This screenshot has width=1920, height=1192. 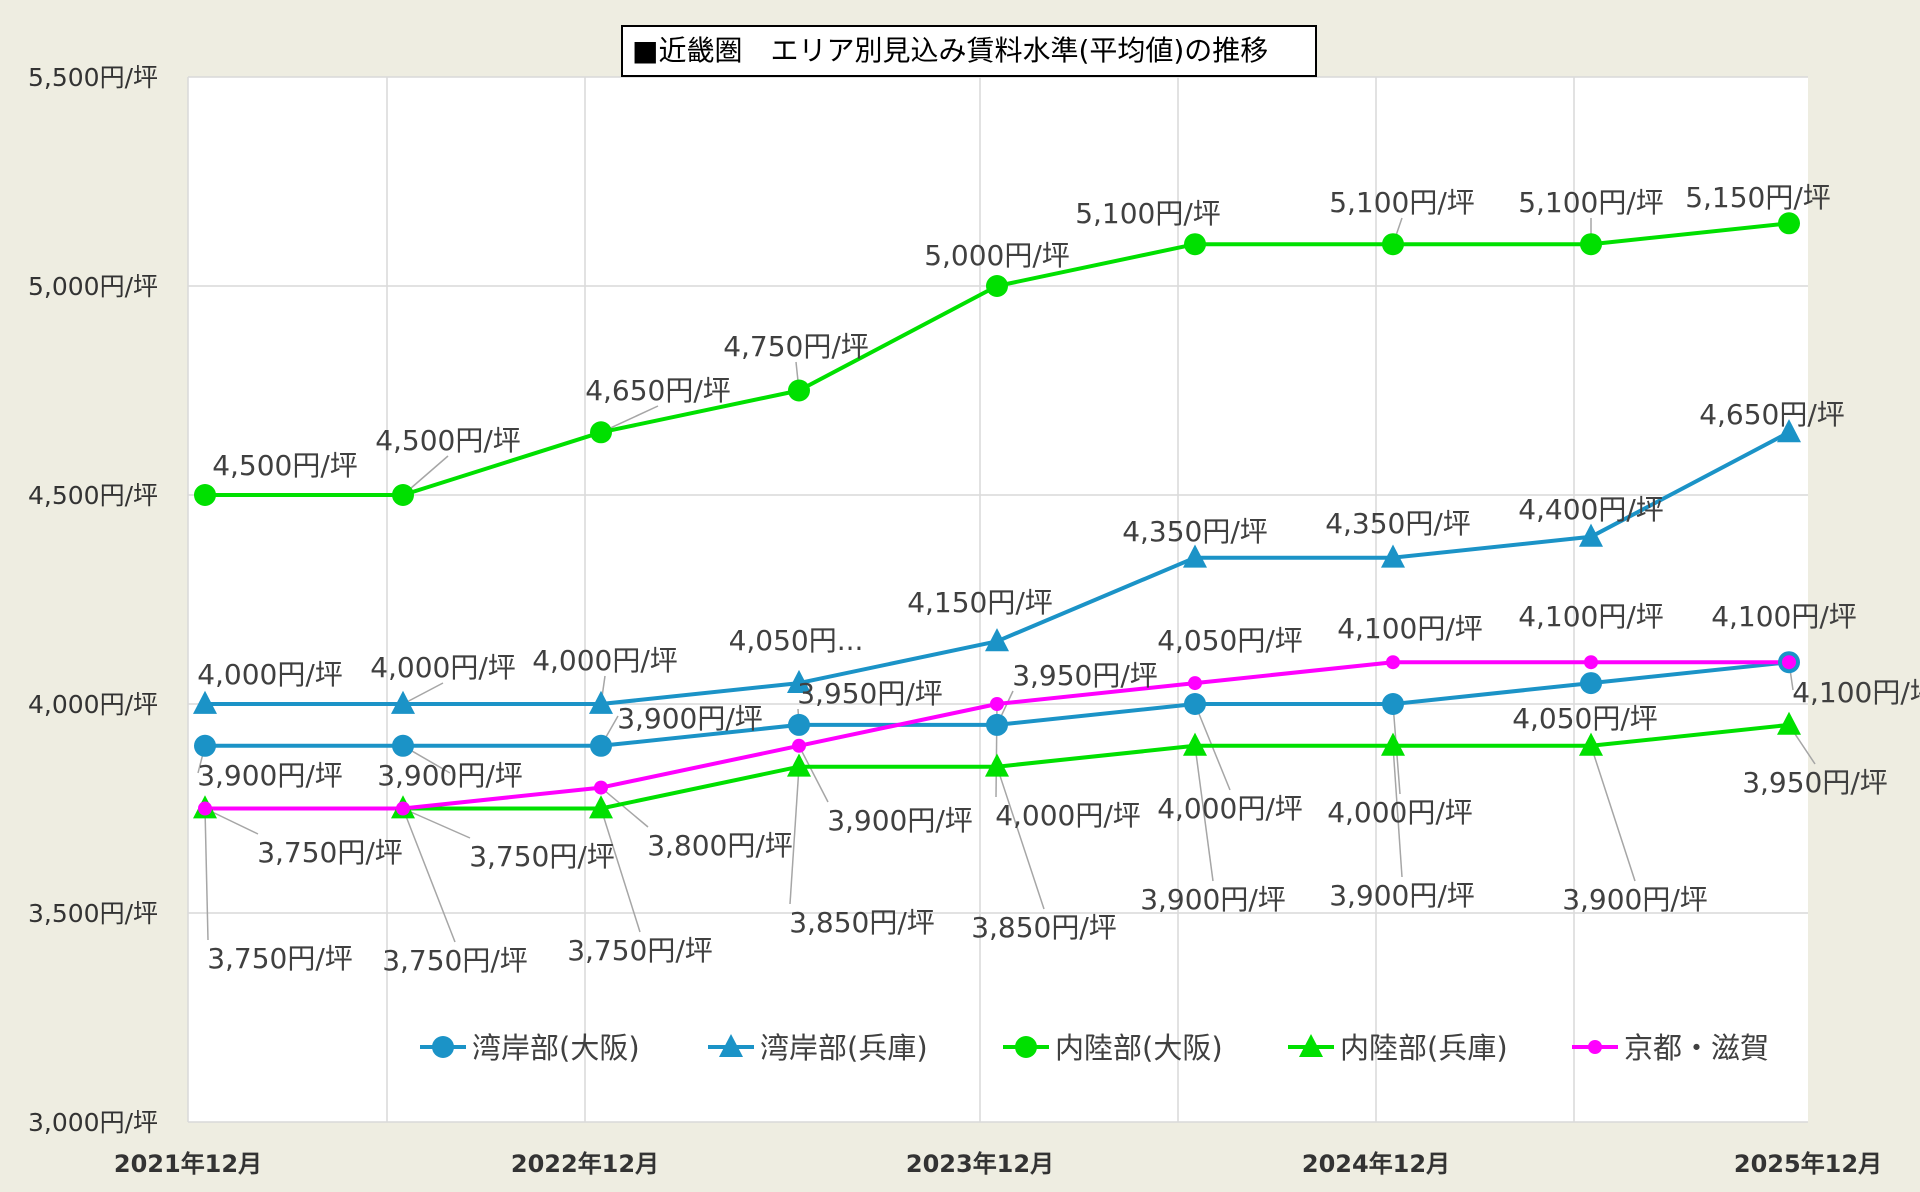 I want to click on y-tick-label: 5,500円/坪, so click(x=93, y=77).